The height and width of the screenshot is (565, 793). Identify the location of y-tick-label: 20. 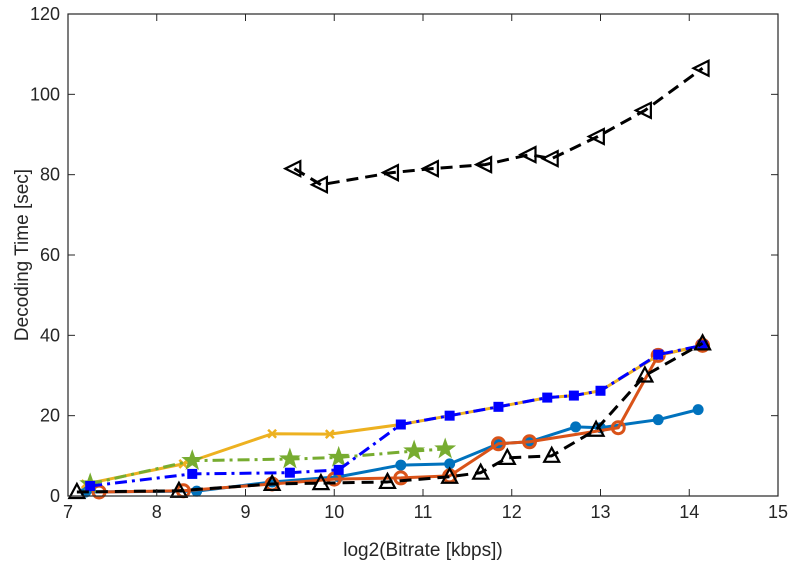
(50, 416).